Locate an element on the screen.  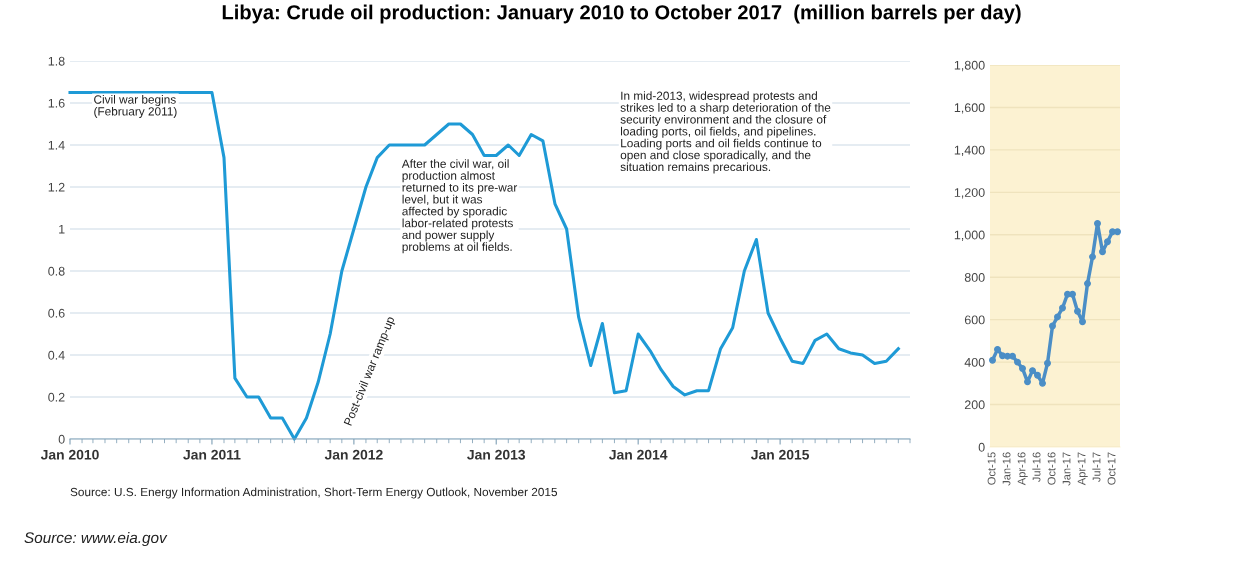
x-tick-label: Jan-16 is located at coordinates (1006, 469).